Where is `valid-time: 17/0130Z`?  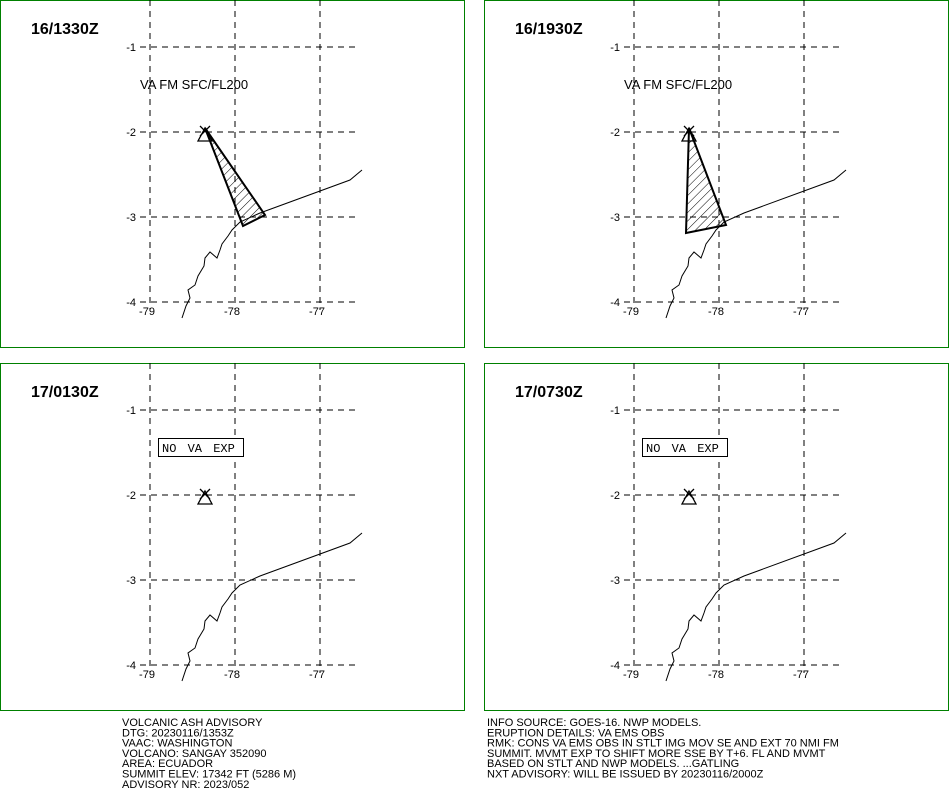
valid-time: 17/0130Z is located at coordinates (65, 392).